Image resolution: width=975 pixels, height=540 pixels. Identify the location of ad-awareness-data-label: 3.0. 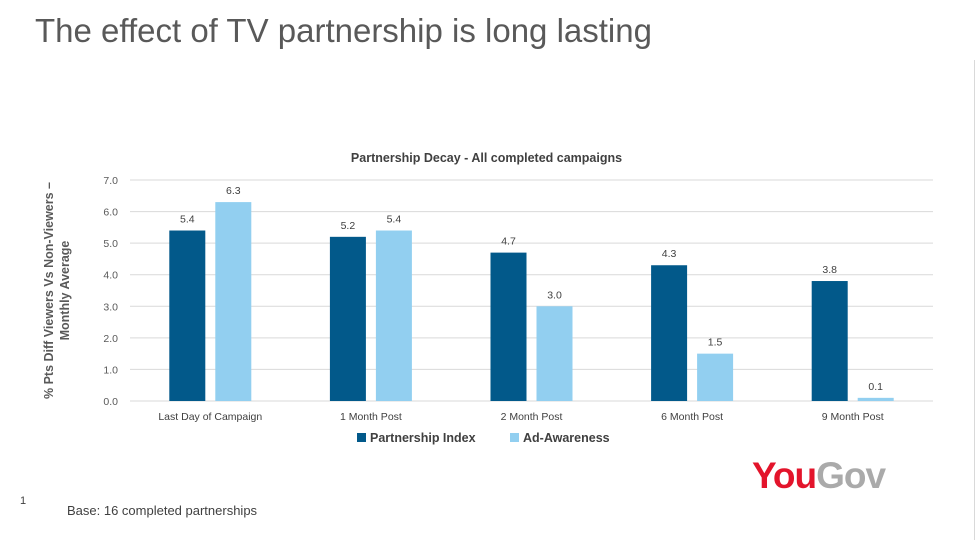
(554, 295).